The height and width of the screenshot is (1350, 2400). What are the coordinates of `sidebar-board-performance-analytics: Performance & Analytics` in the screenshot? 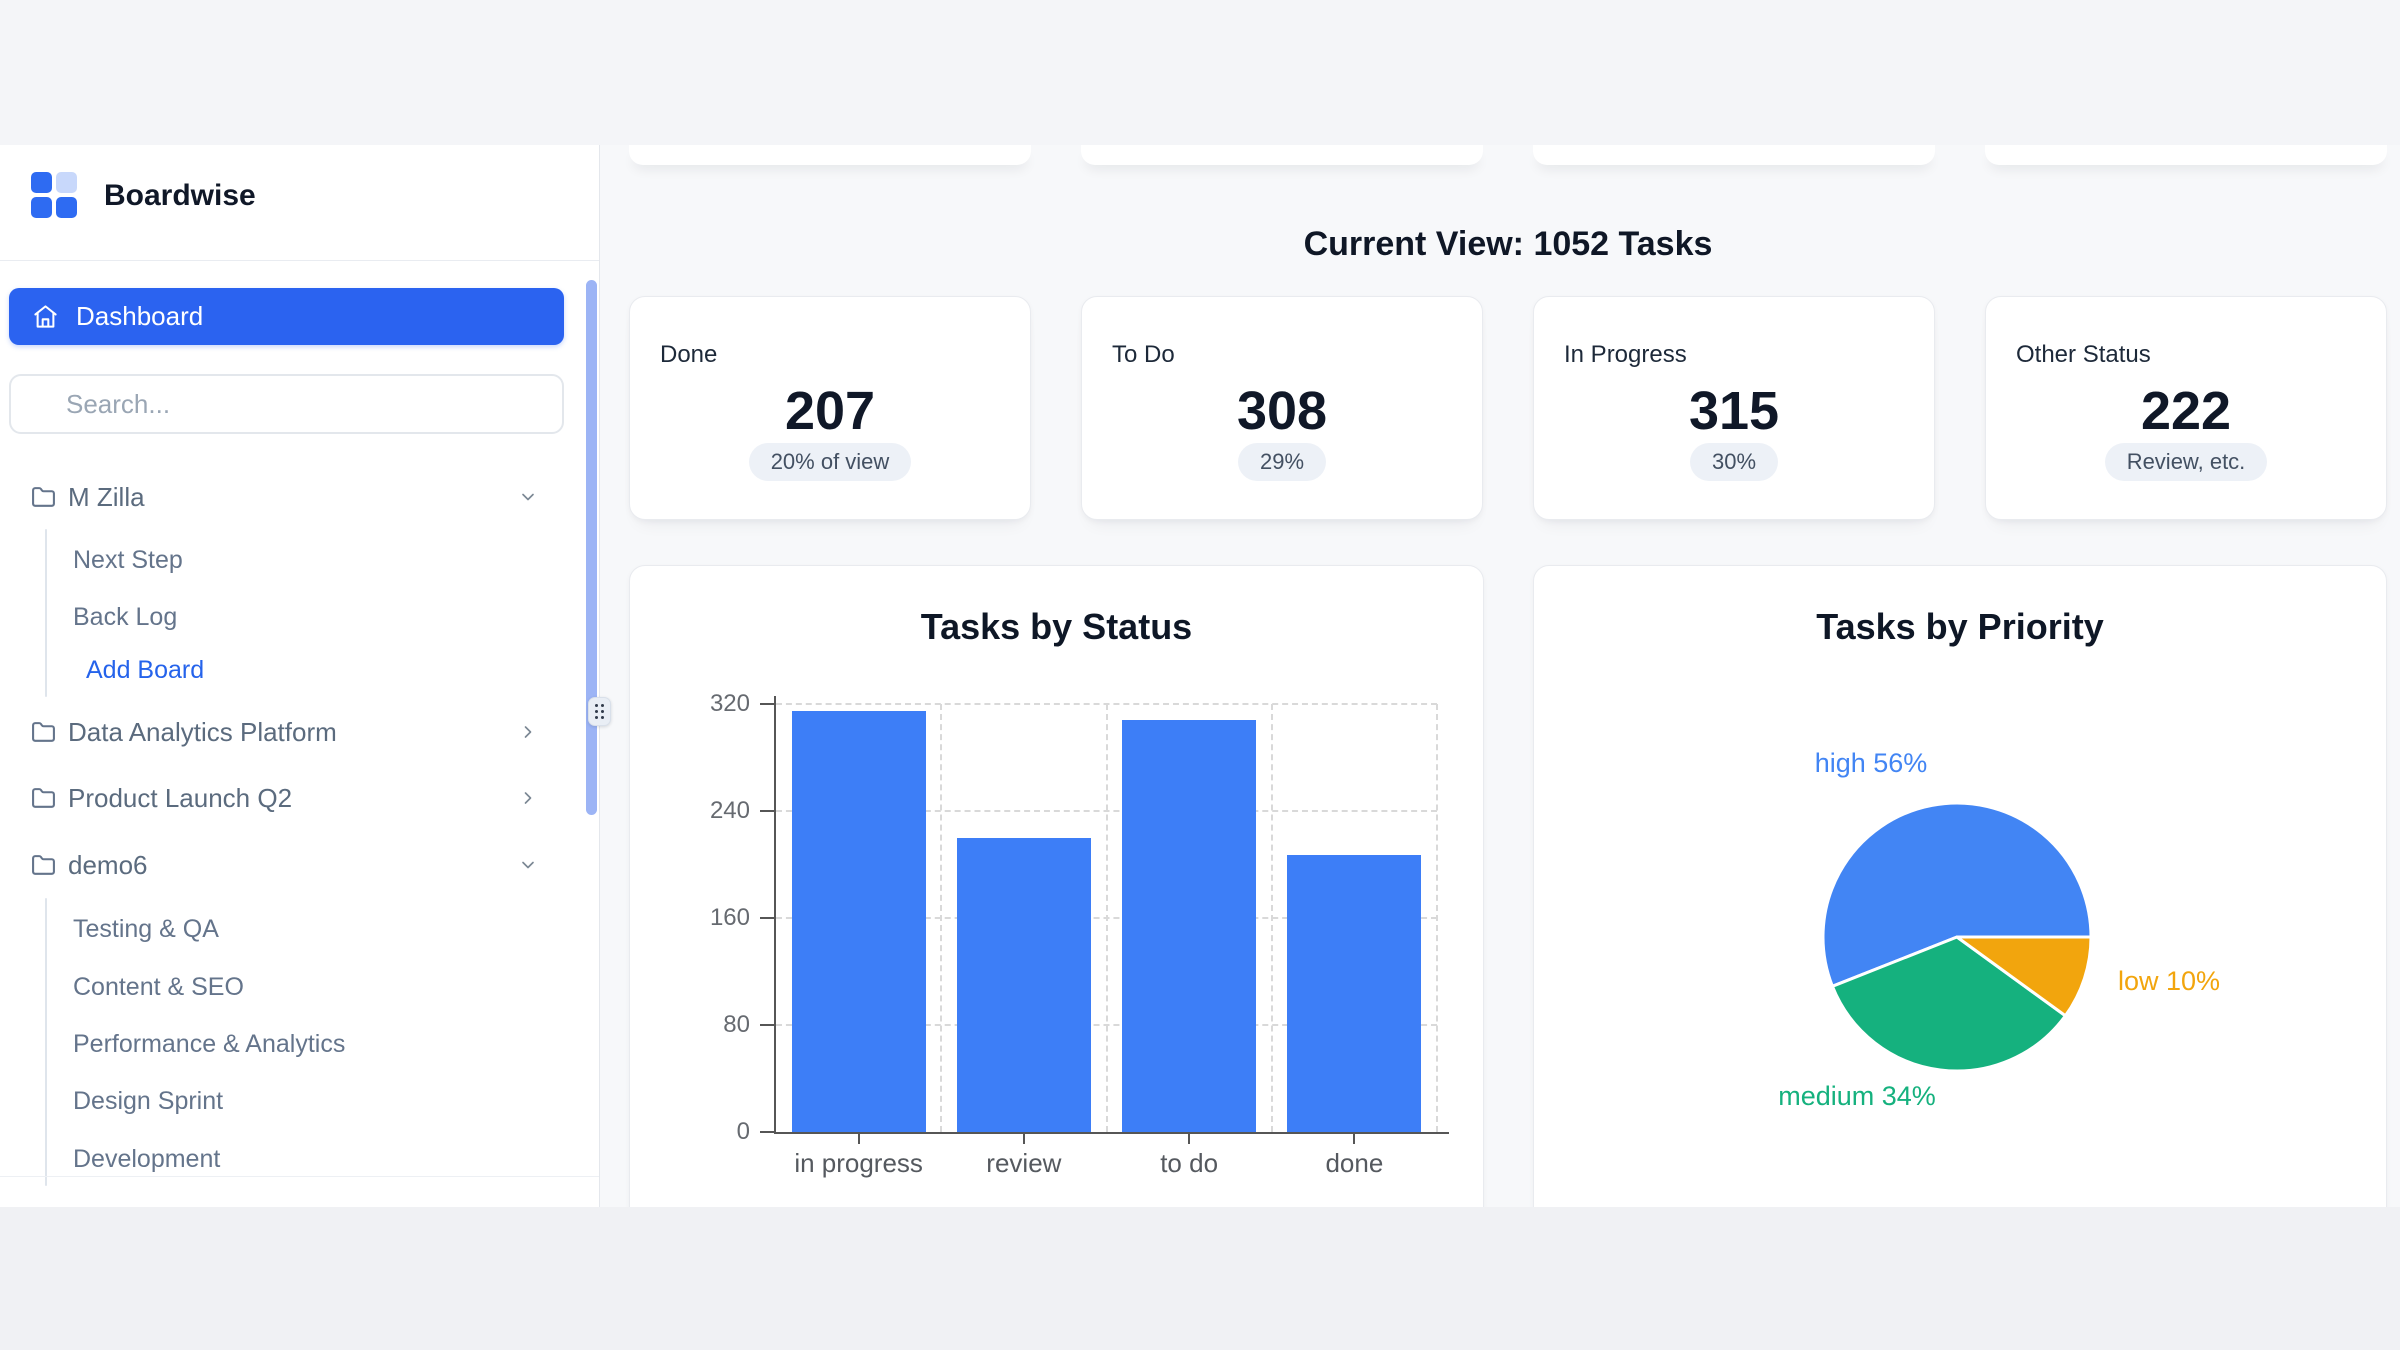 It's located at (299, 1044).